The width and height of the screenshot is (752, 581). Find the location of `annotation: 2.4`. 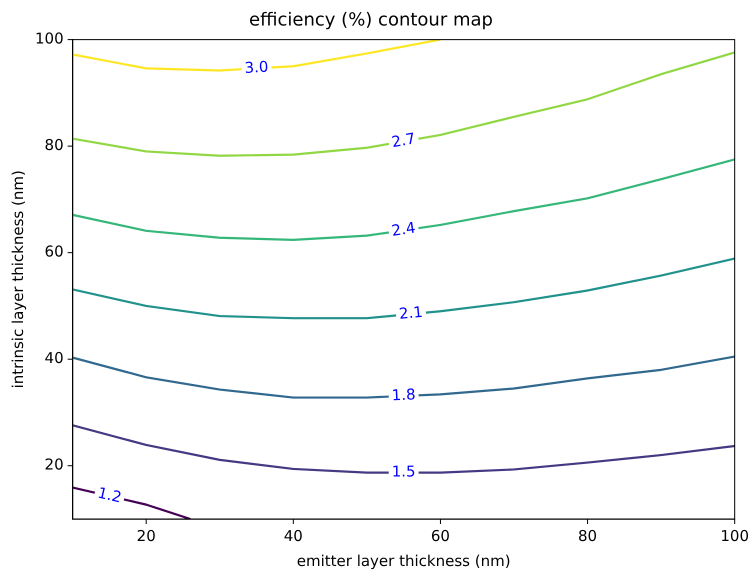

annotation: 2.4 is located at coordinates (403, 229).